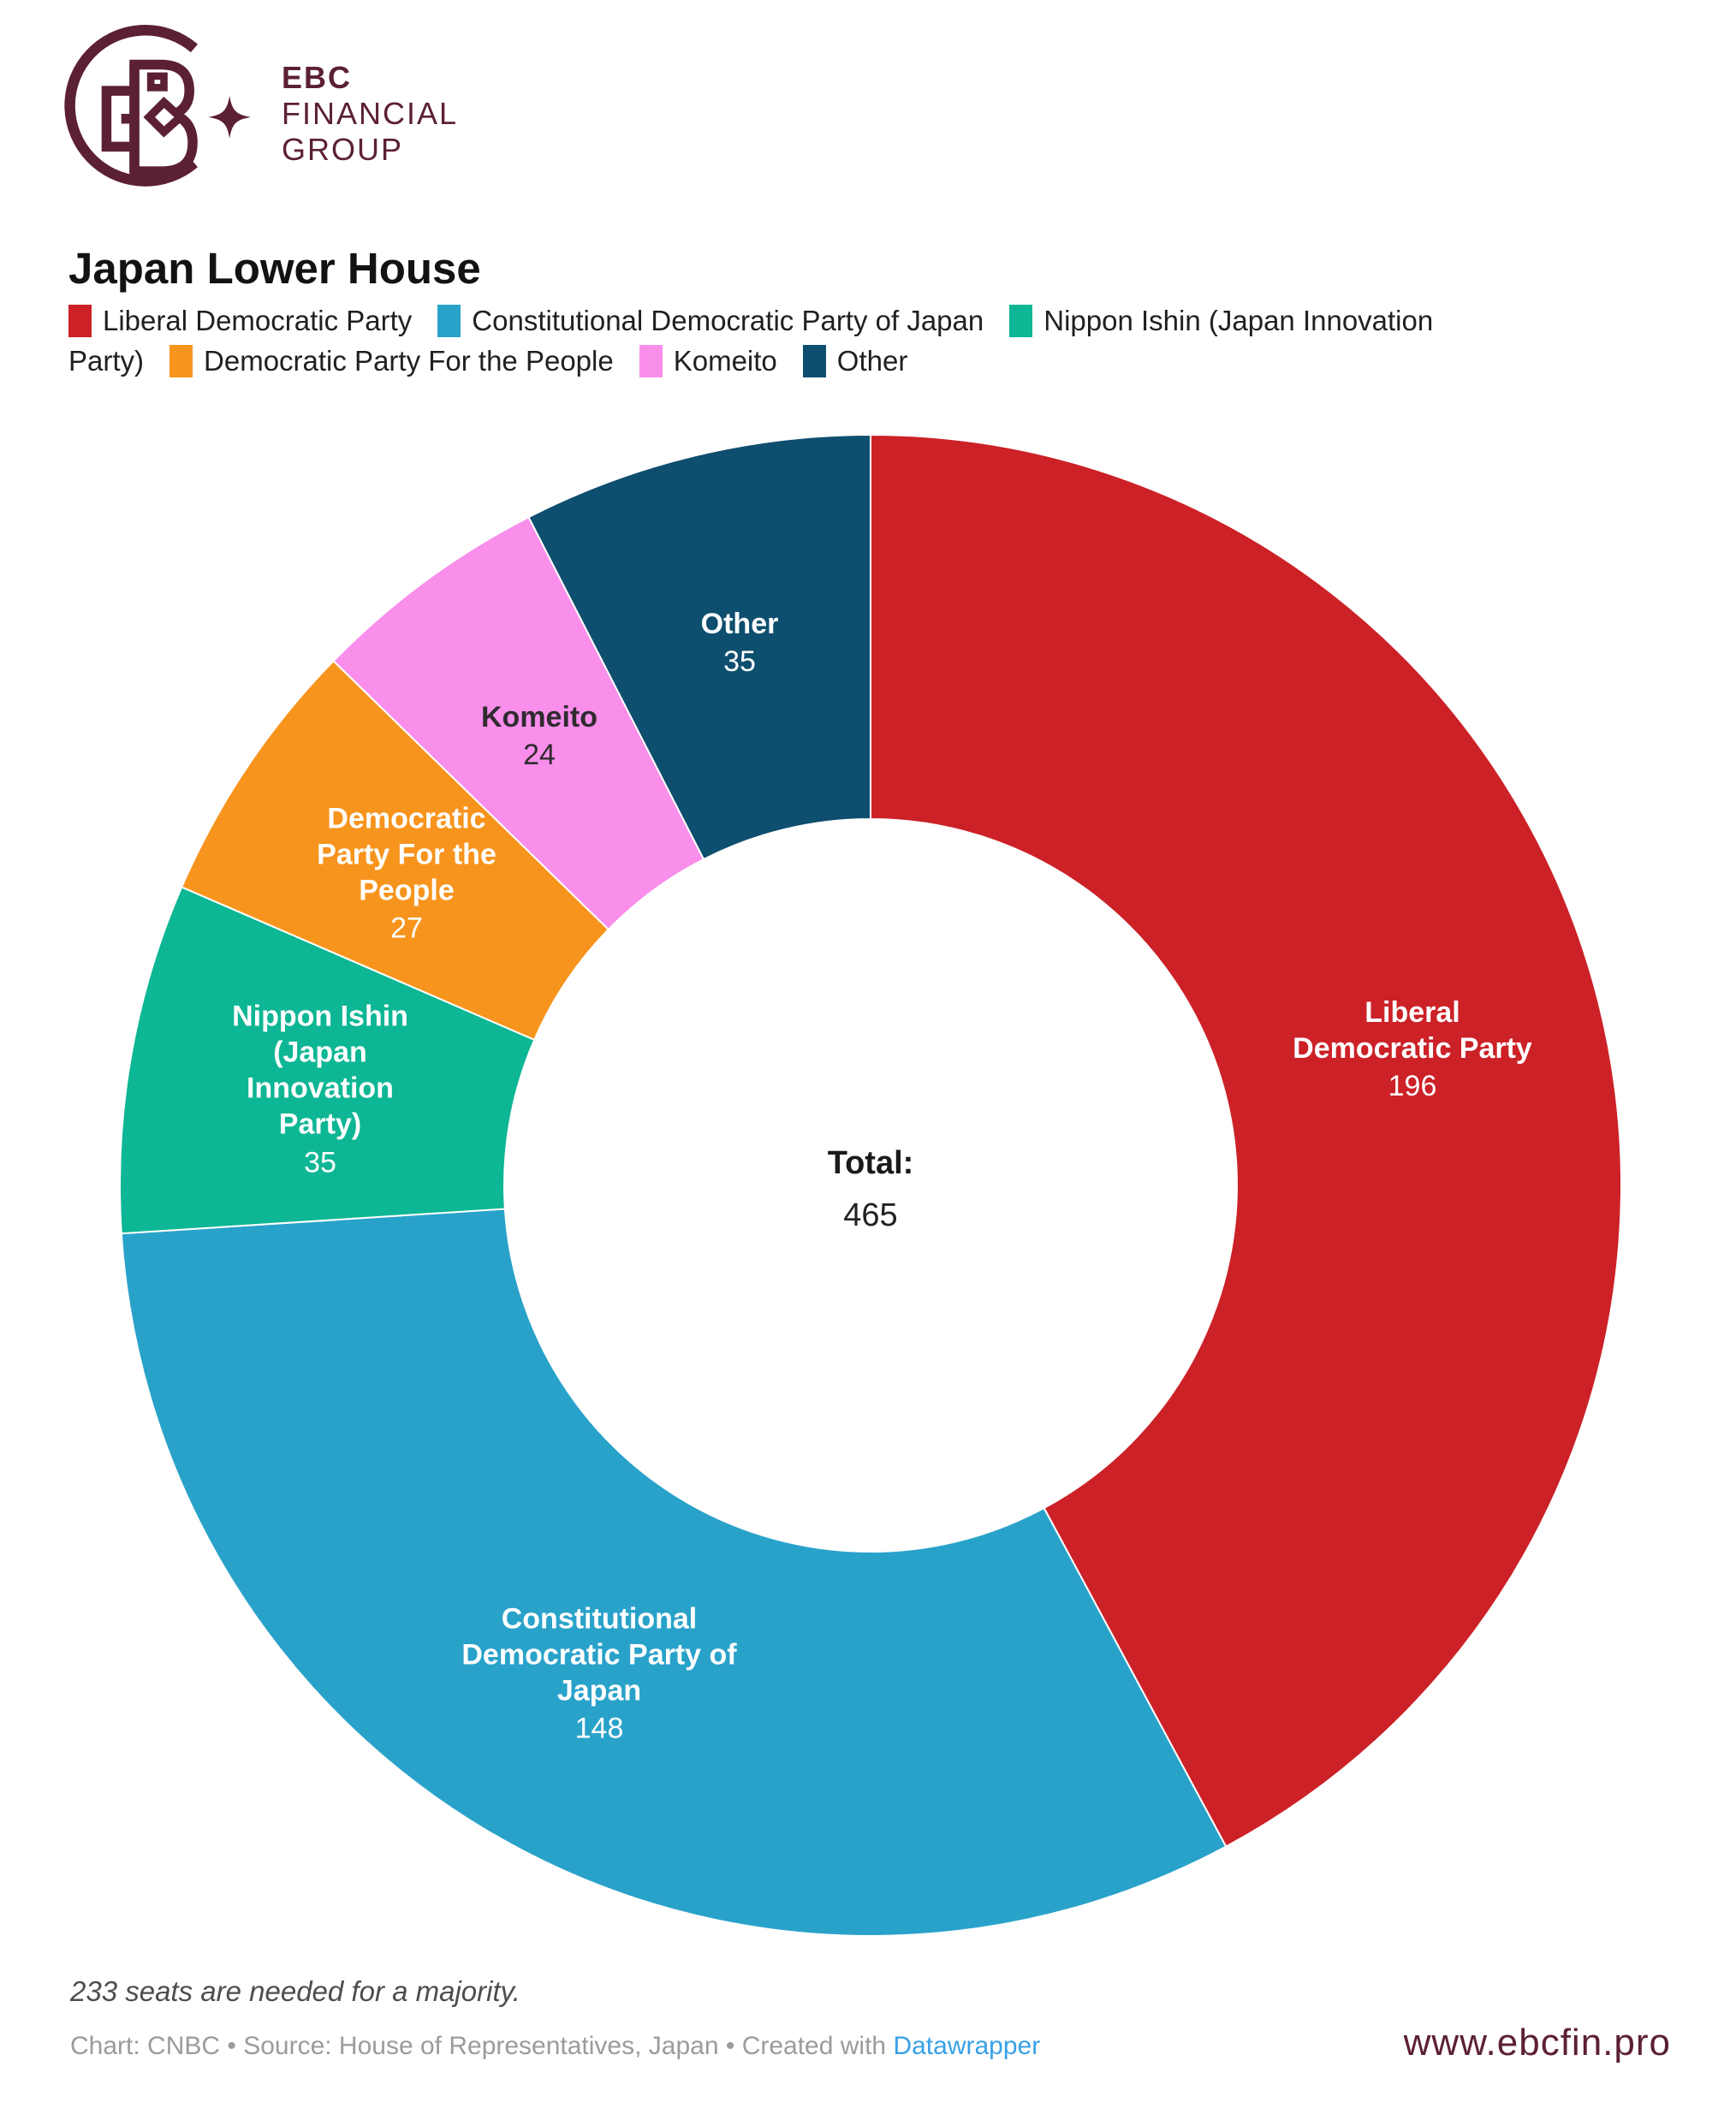 The height and width of the screenshot is (2114, 1736). What do you see at coordinates (230, 117) in the screenshot?
I see `sparkle-icon` at bounding box center [230, 117].